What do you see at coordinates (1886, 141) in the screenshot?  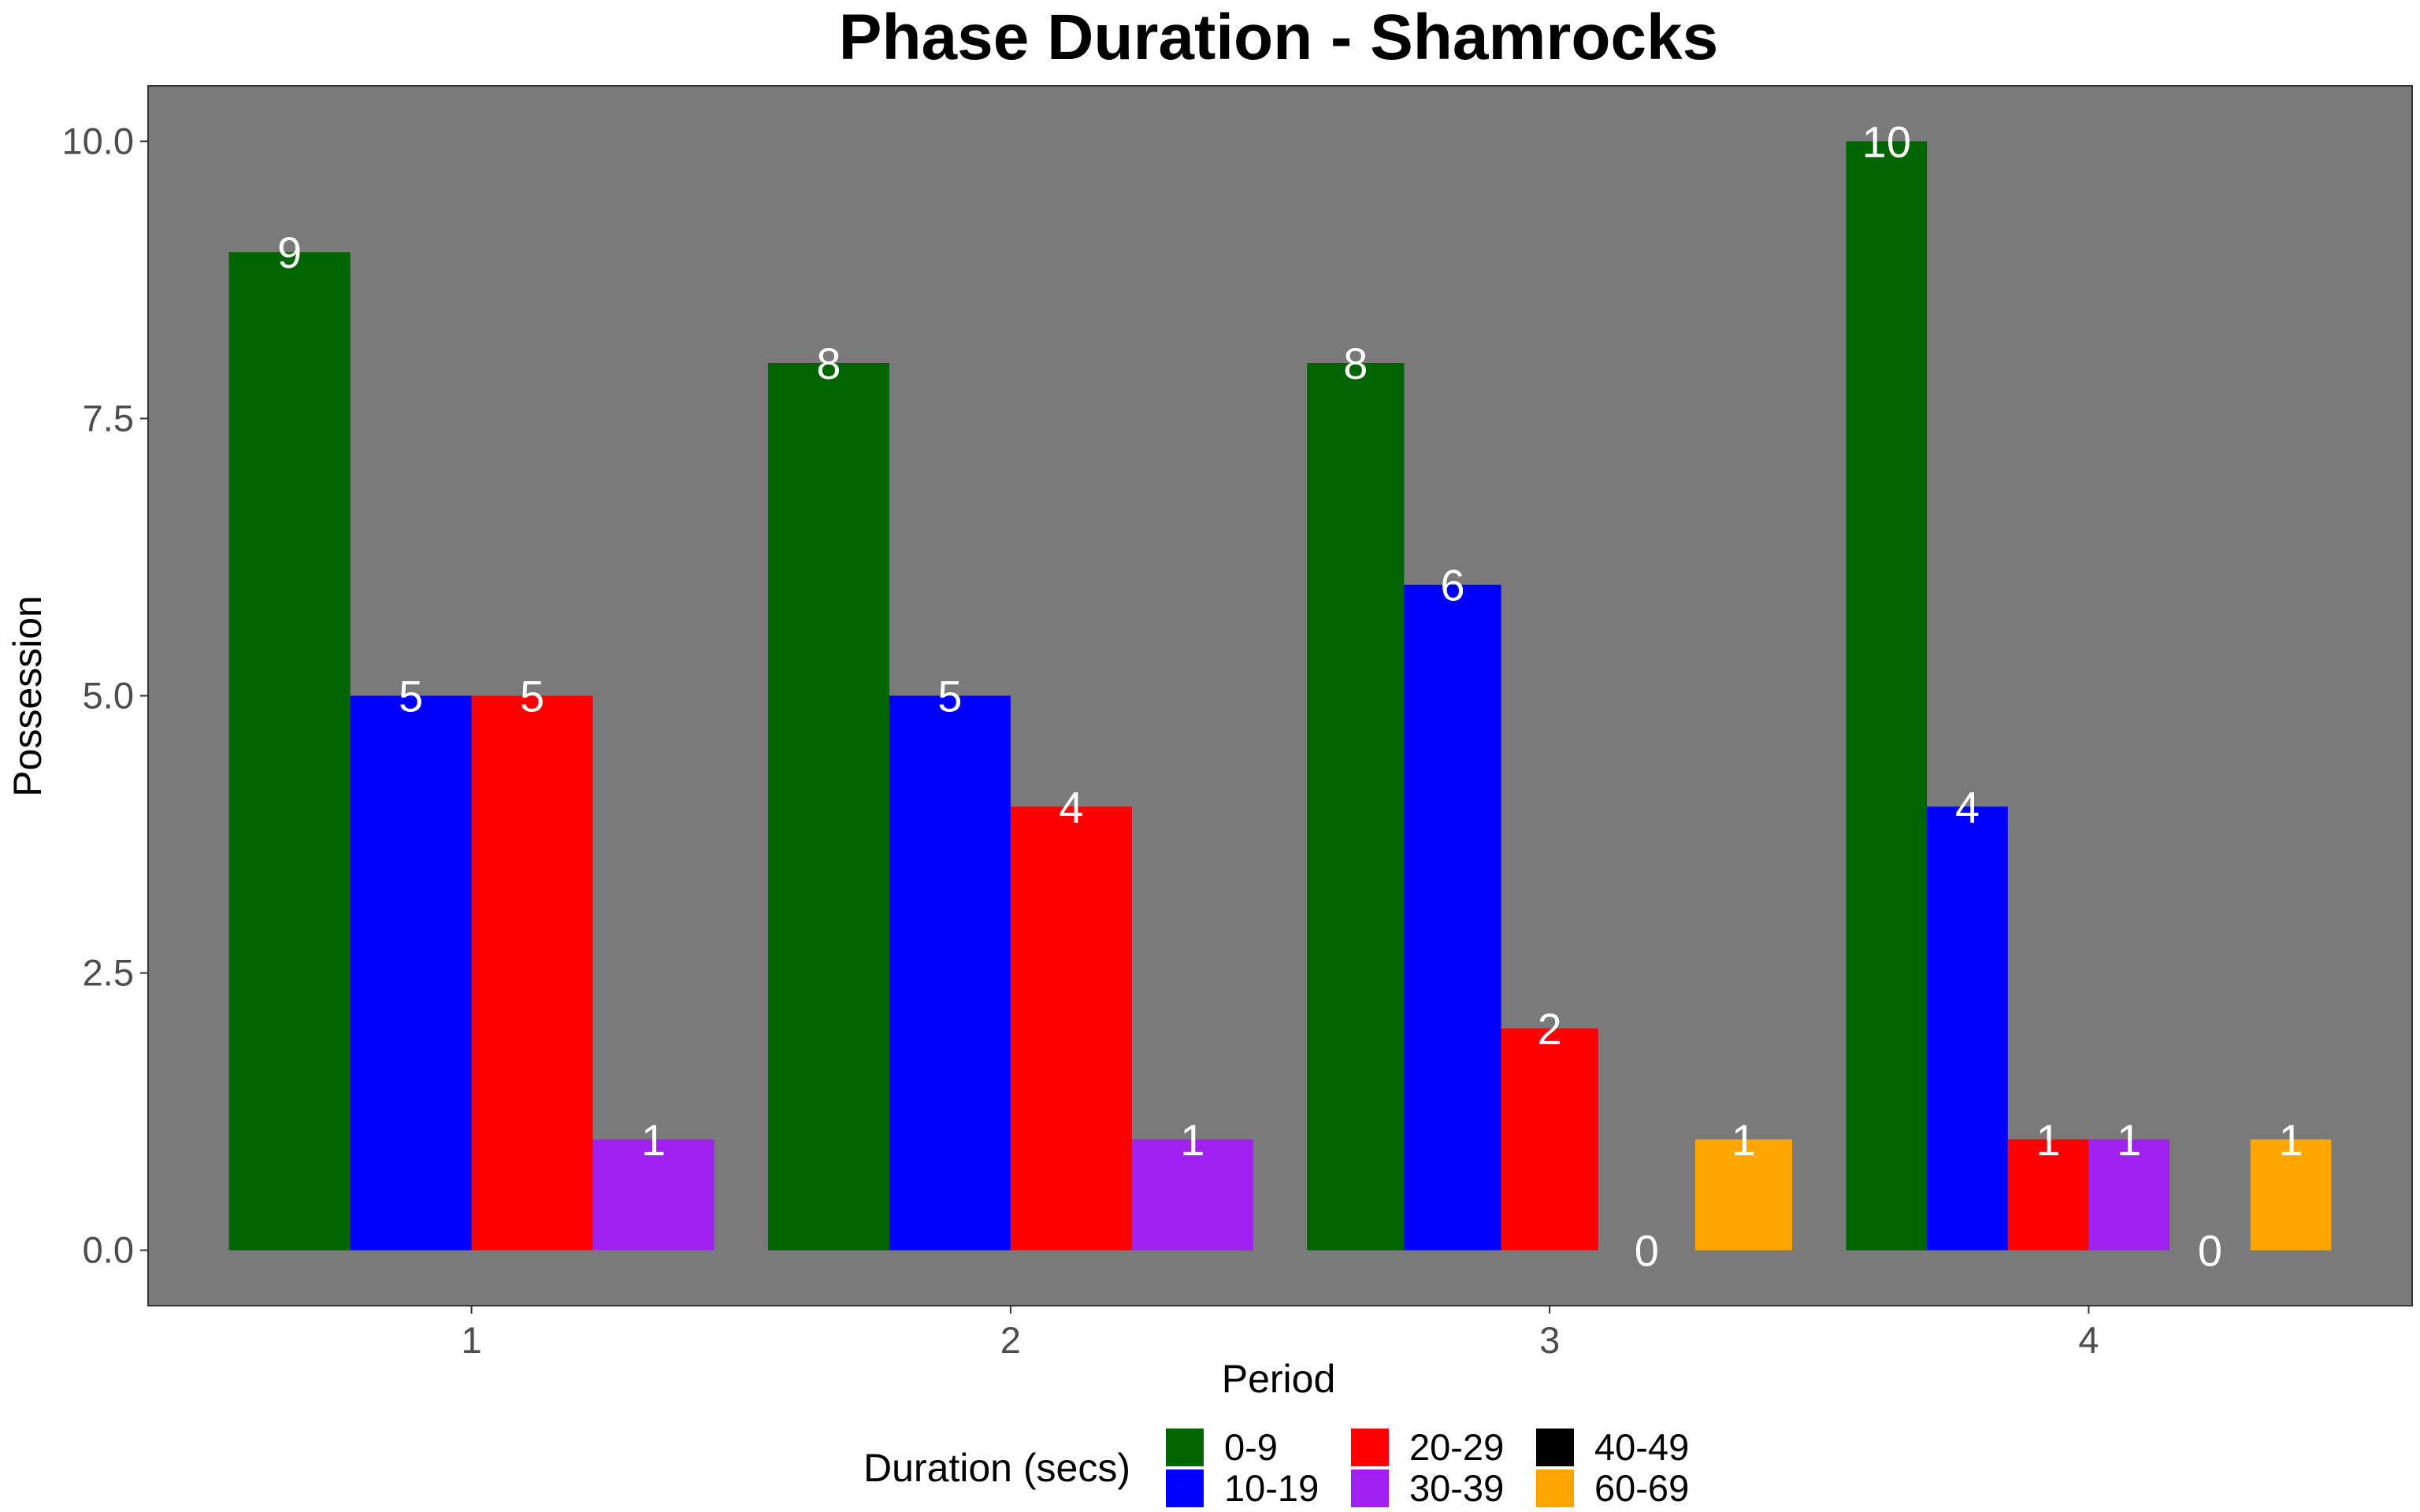 I see `bar-value-label: 10` at bounding box center [1886, 141].